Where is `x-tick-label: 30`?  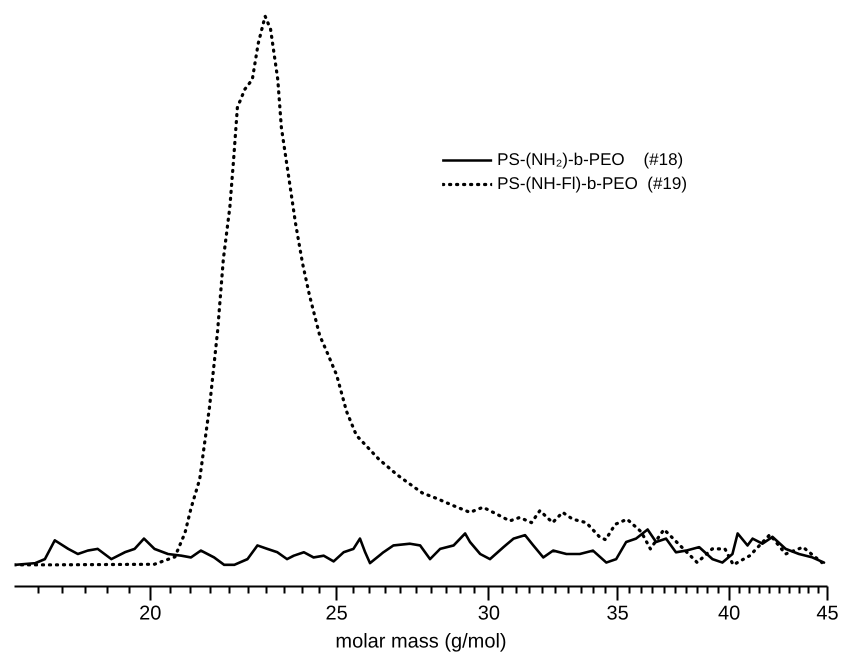 x-tick-label: 30 is located at coordinates (489, 613).